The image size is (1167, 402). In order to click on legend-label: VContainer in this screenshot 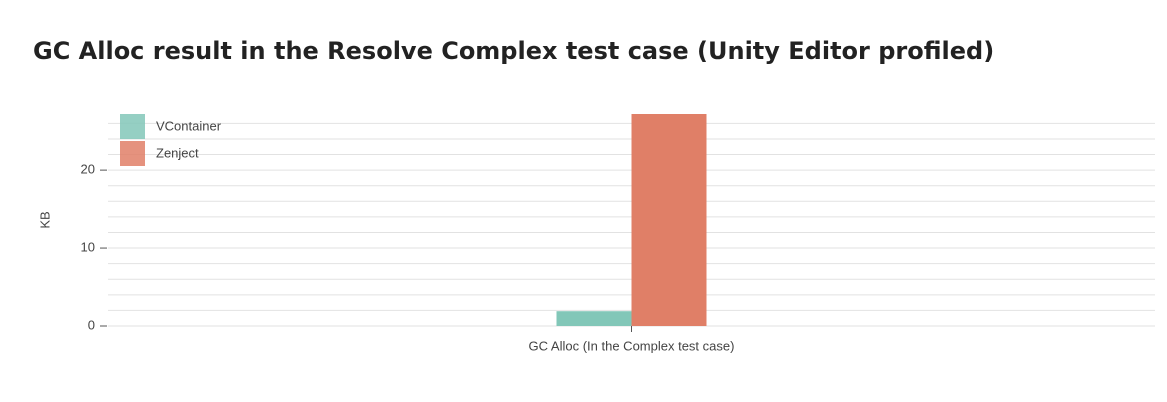, I will do `click(189, 125)`.